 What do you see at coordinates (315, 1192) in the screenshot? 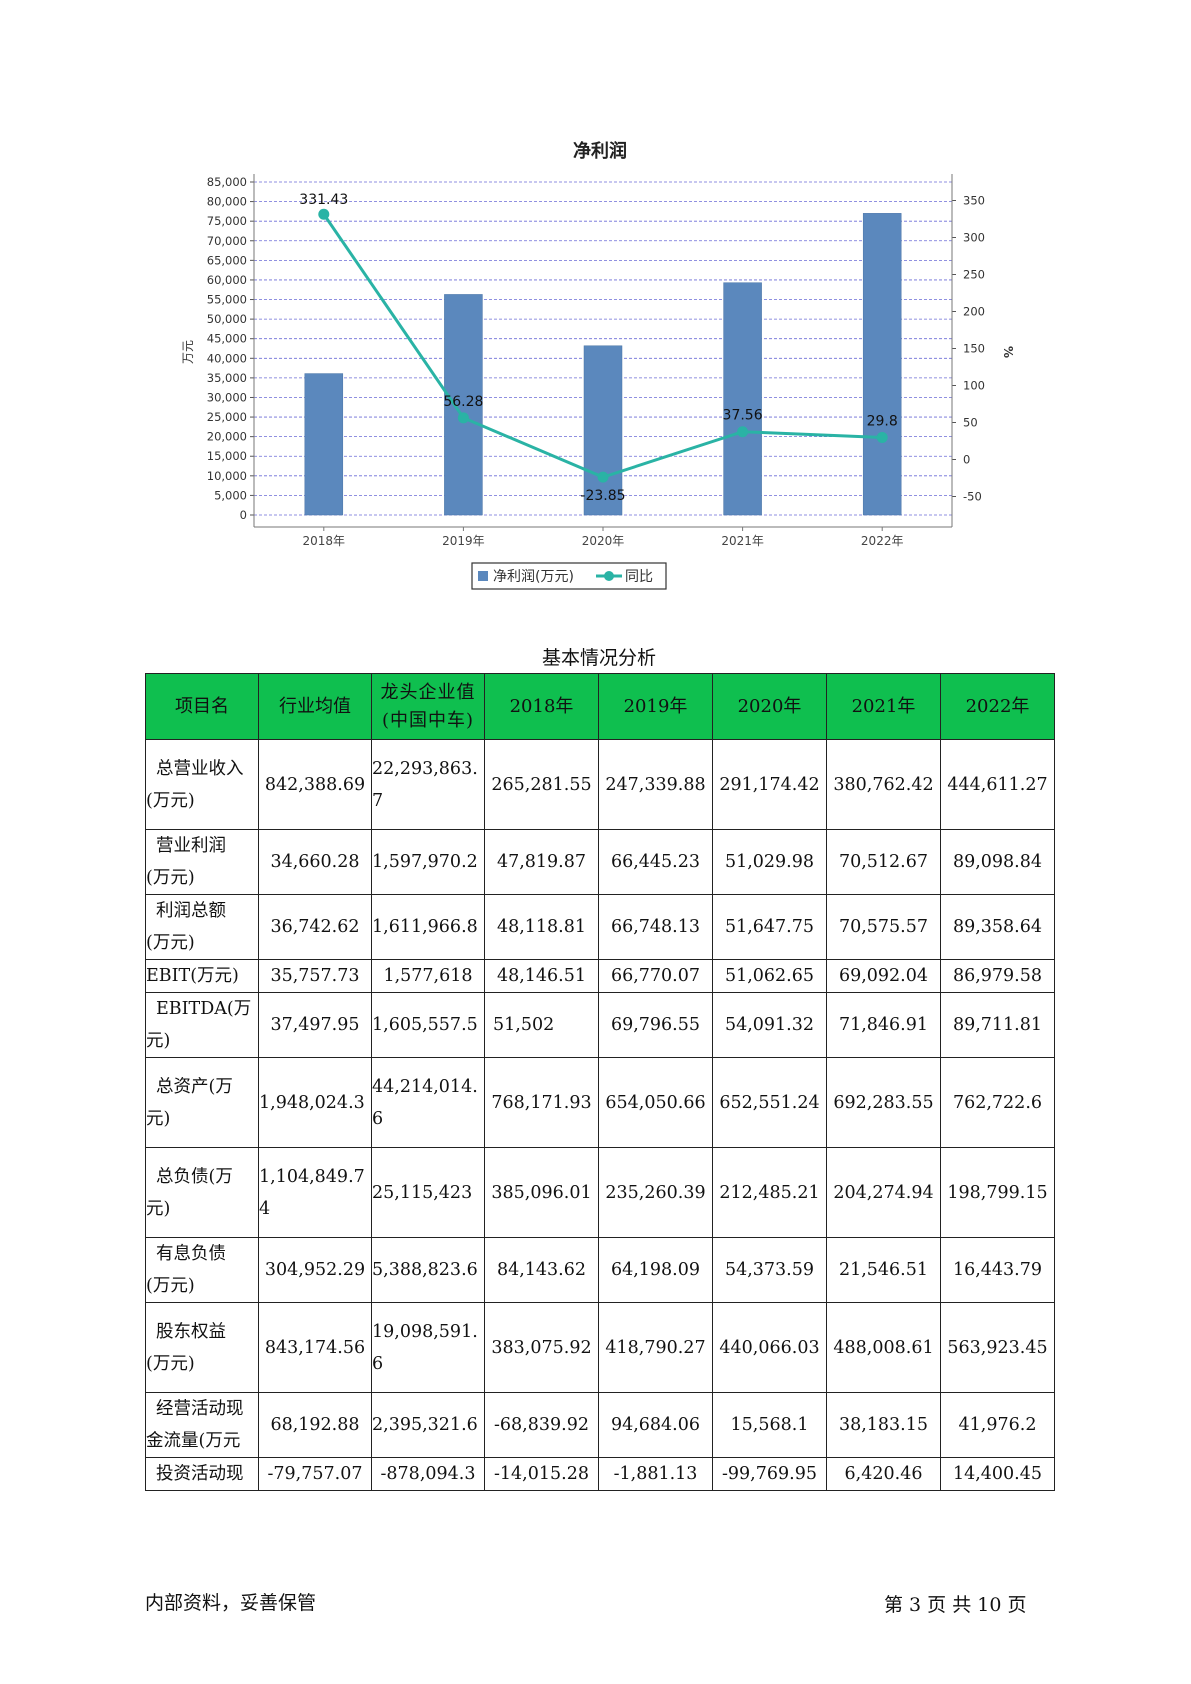
I see `data-cell: 1,104,849.74` at bounding box center [315, 1192].